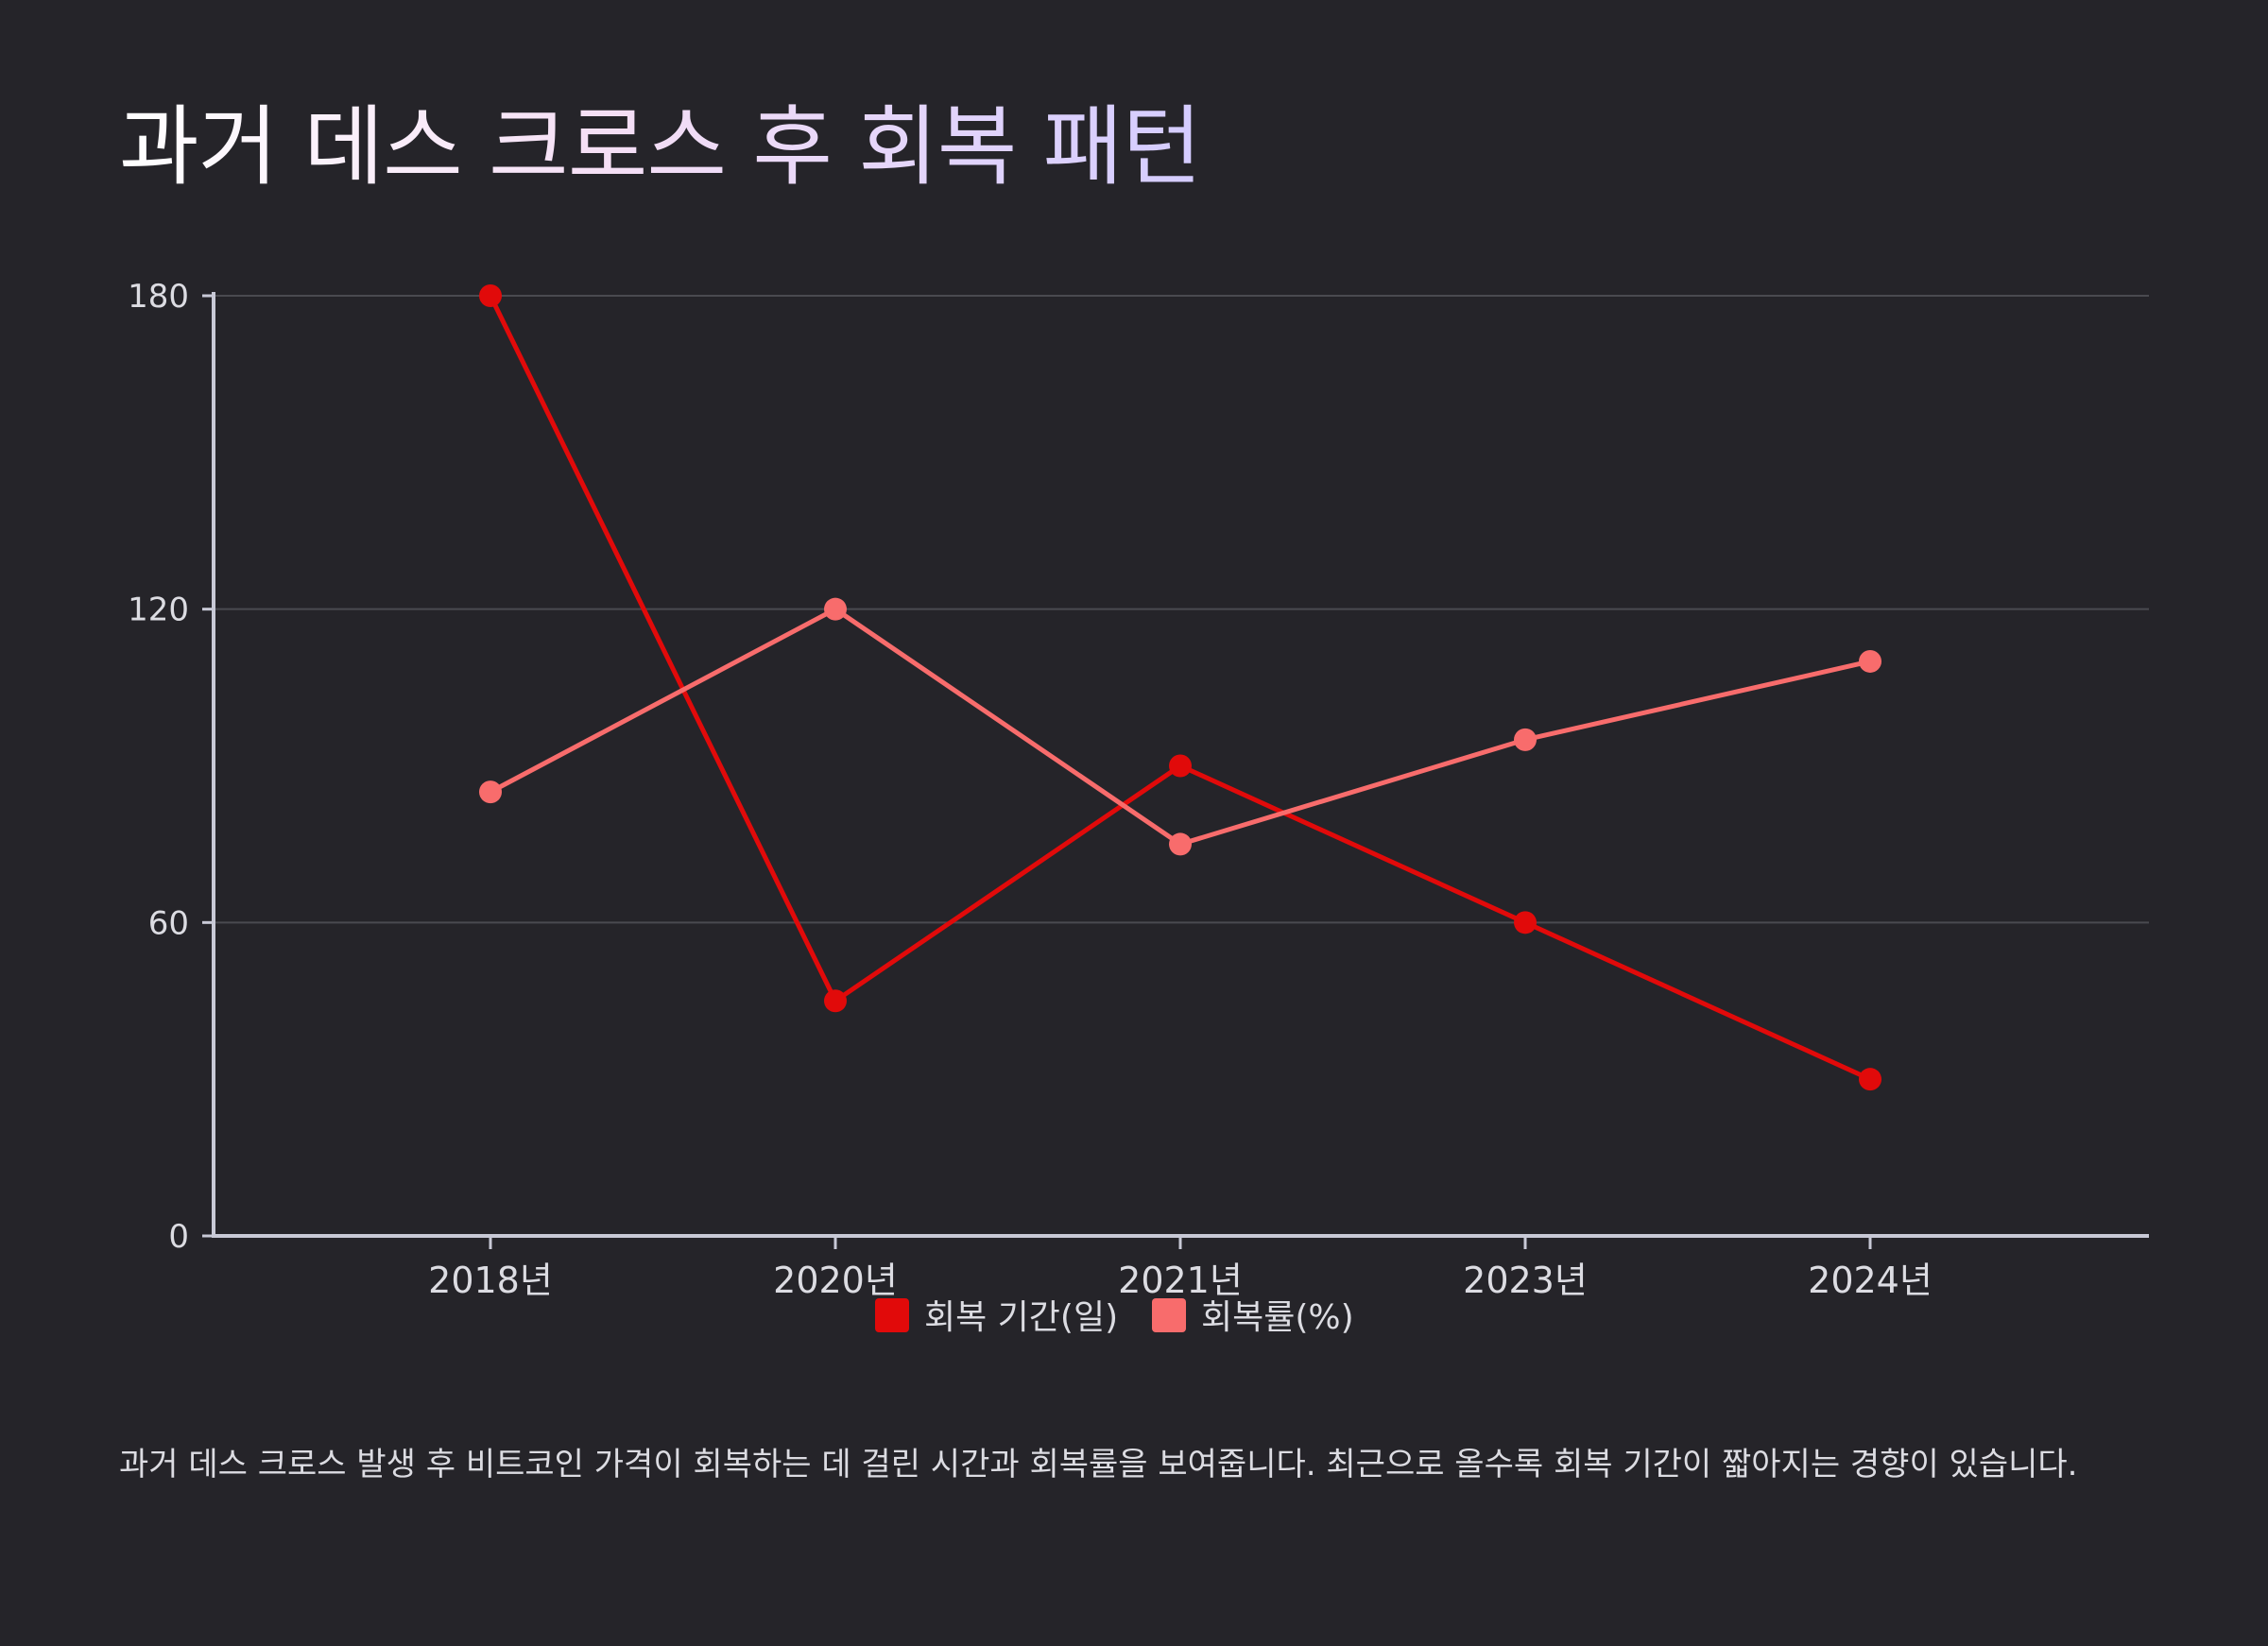 The height and width of the screenshot is (1646, 2268). What do you see at coordinates (168, 923) in the screenshot?
I see `y-tick-label-60: 60` at bounding box center [168, 923].